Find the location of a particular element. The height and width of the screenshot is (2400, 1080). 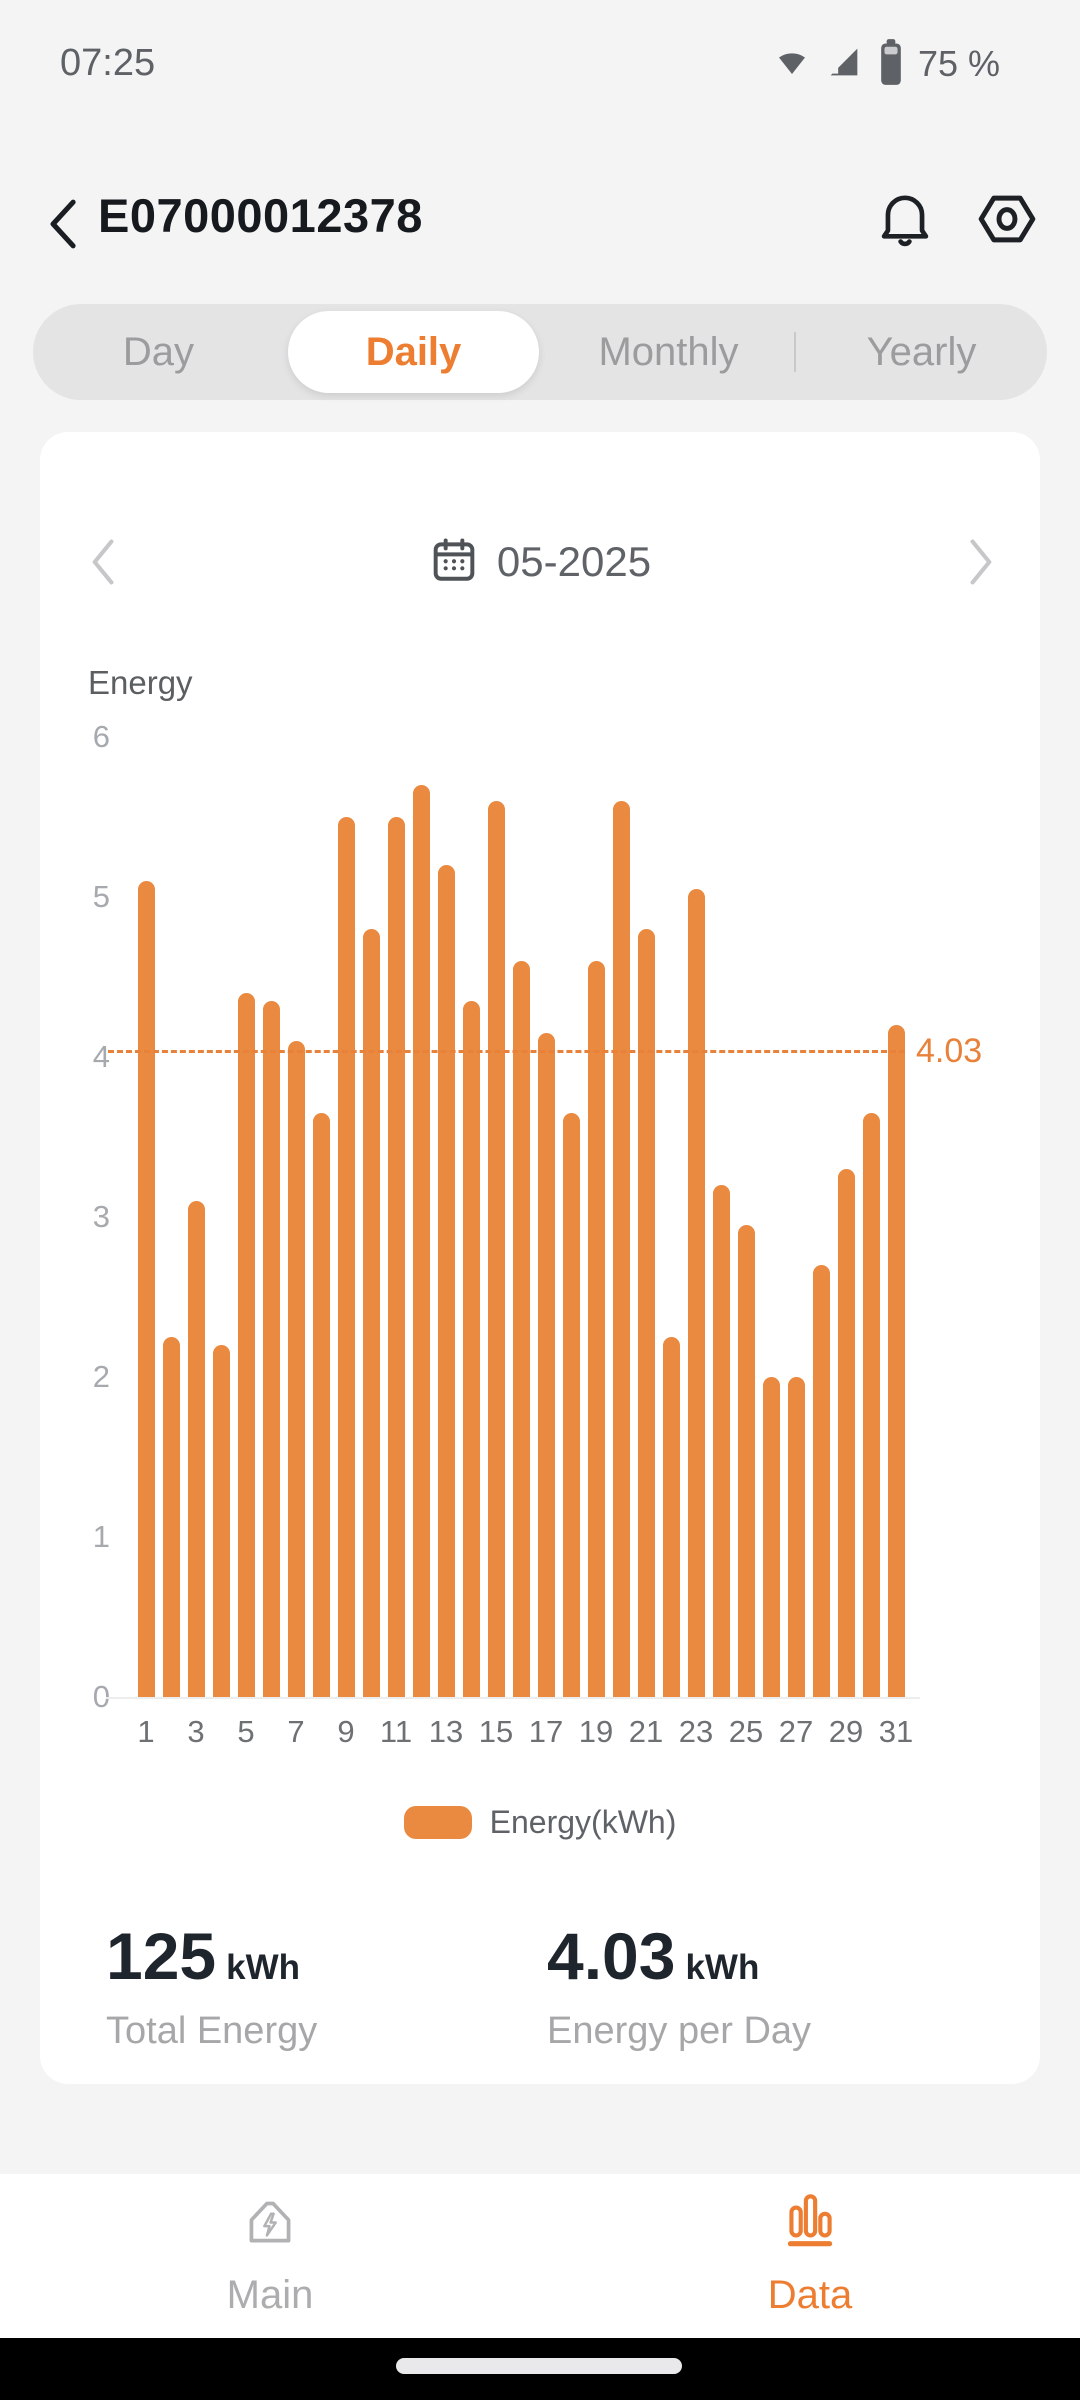

nav-item-data: Data is located at coordinates (810, 2253).